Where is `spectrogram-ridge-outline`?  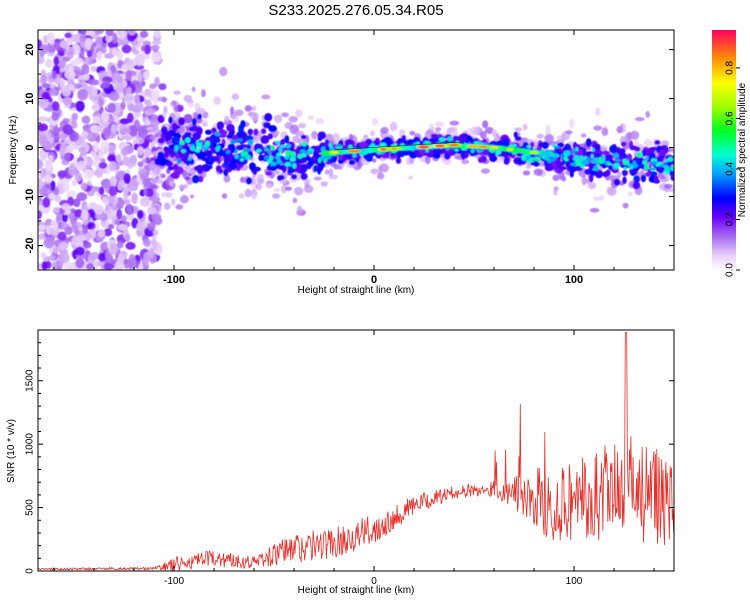 spectrogram-ridge-outline is located at coordinates (399, 146).